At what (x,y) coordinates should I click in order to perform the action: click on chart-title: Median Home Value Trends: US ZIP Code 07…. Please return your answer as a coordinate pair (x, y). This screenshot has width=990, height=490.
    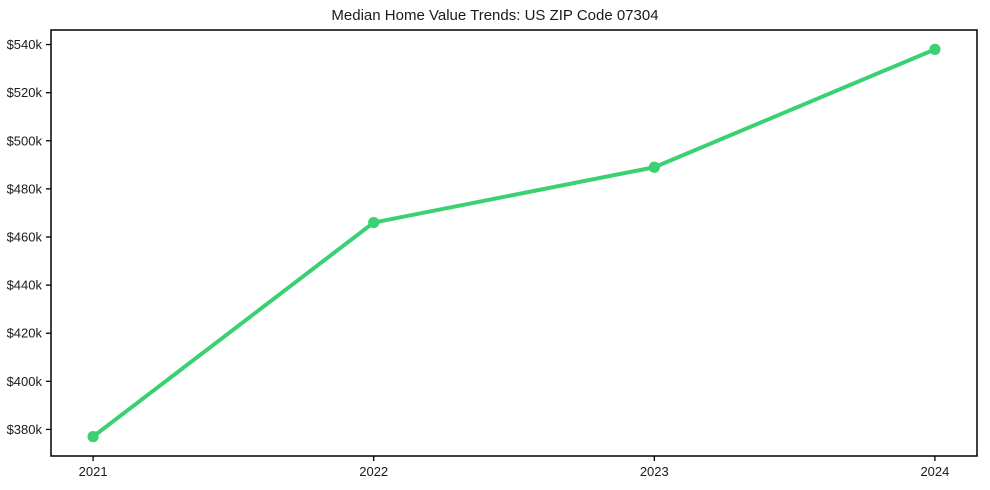
    Looking at the image, I should click on (495, 15).